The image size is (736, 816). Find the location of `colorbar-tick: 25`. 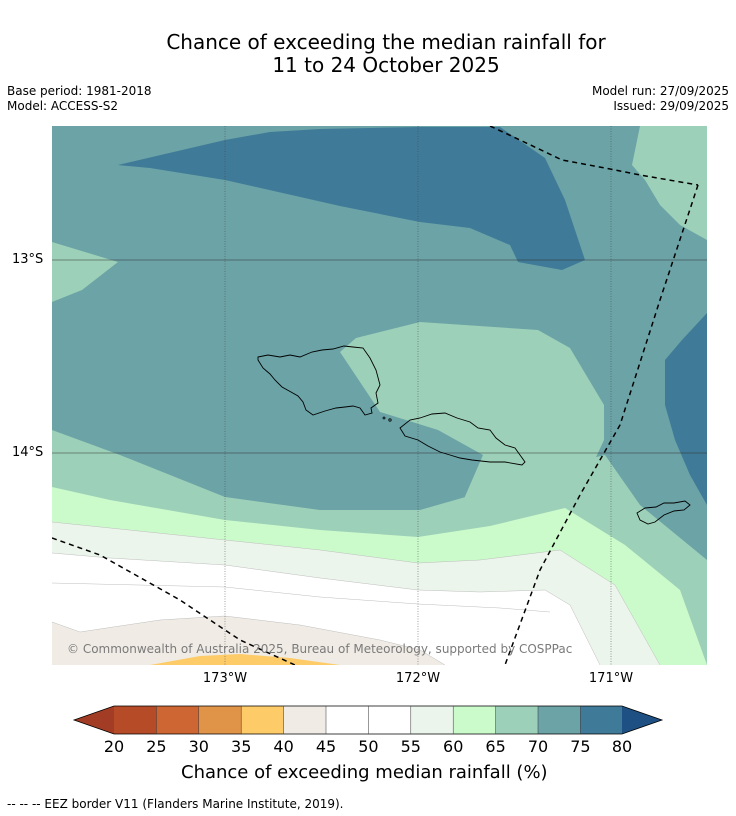

colorbar-tick: 25 is located at coordinates (156, 746).